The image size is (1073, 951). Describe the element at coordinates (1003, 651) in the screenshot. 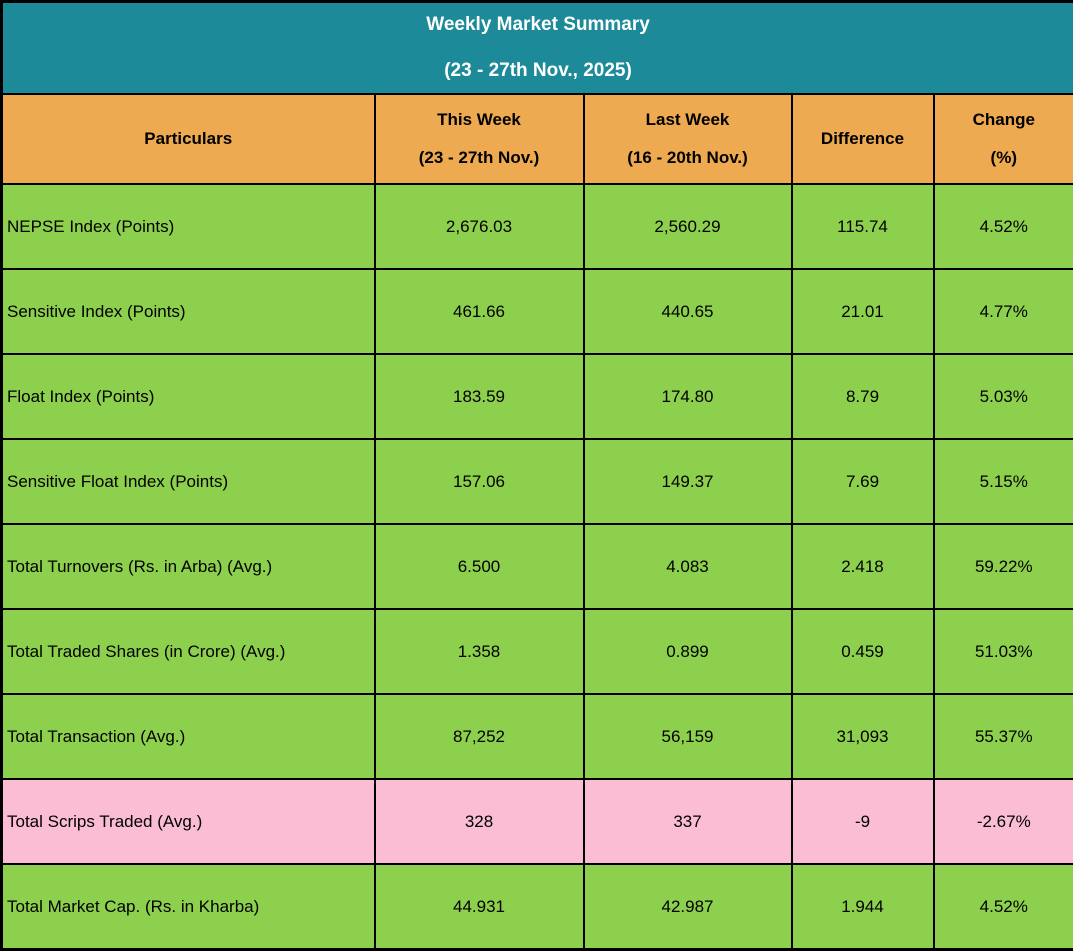

I see `change-cell: 51.03%` at that location.